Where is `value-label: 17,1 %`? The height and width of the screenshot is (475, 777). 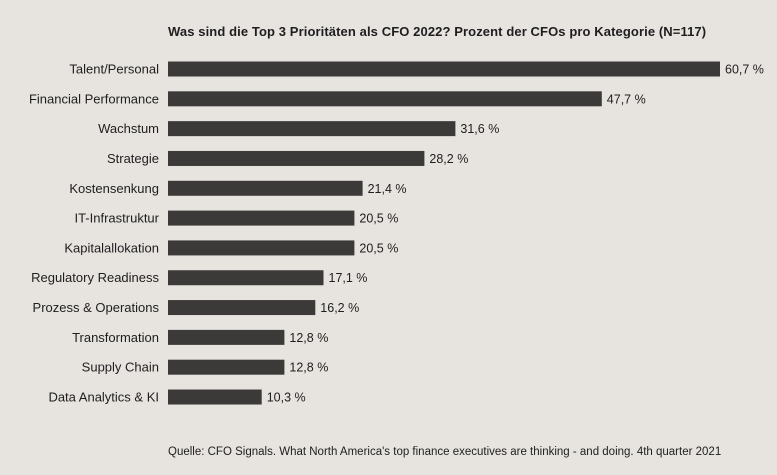 value-label: 17,1 % is located at coordinates (348, 278).